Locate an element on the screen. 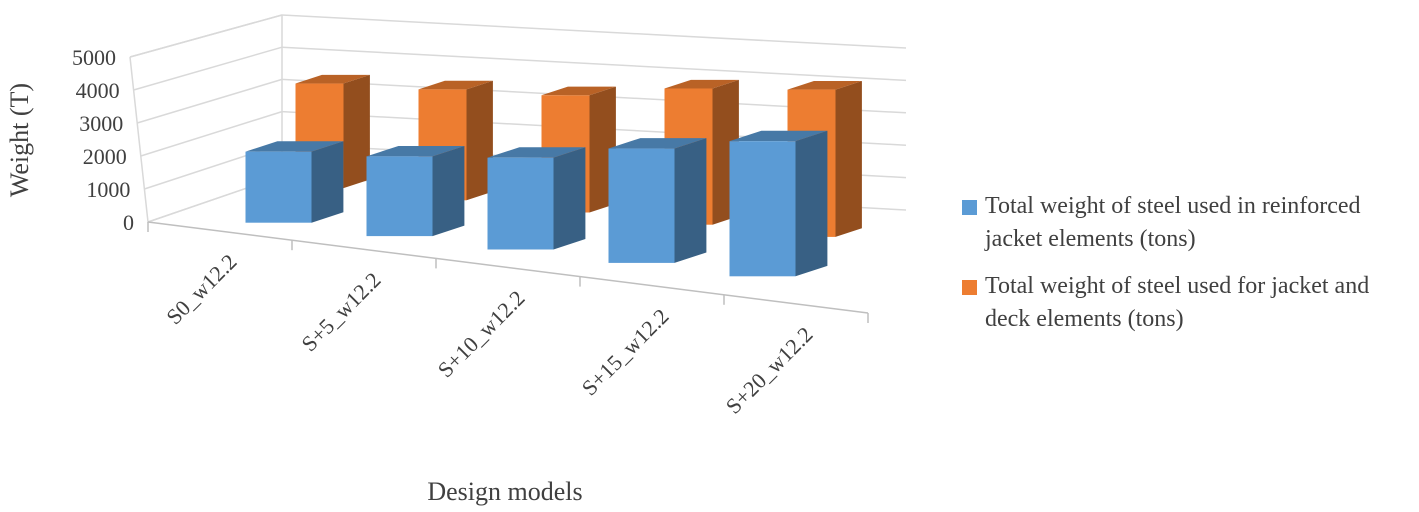  y-tick-label: 1000 is located at coordinates (108, 189).